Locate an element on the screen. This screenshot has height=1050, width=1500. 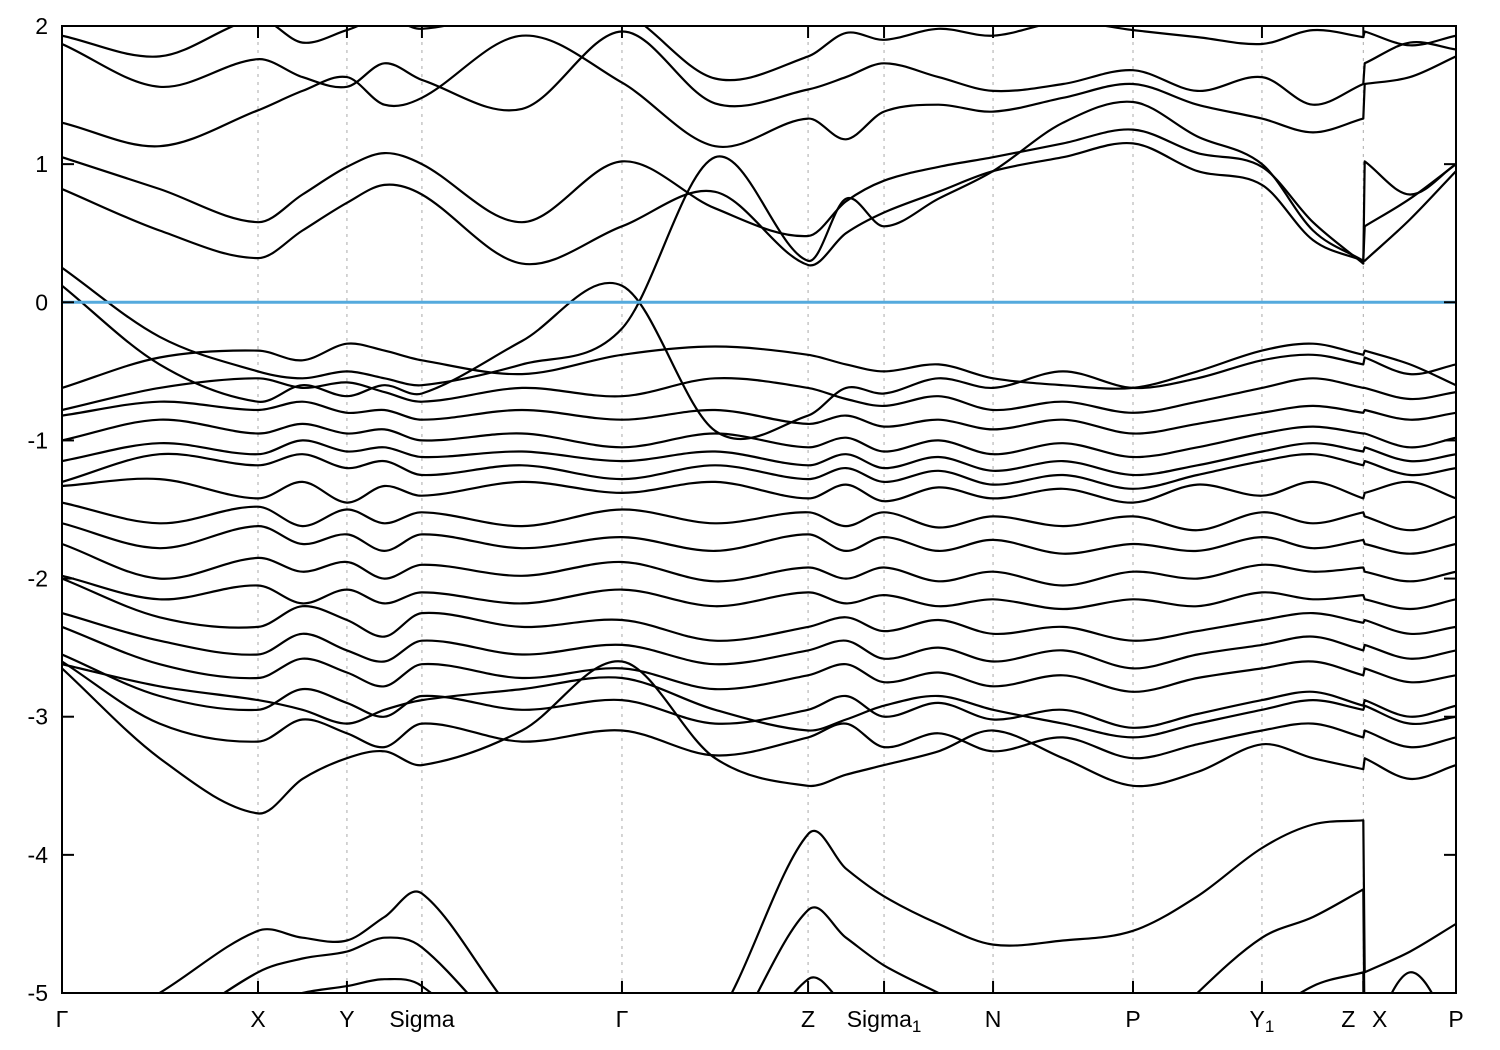
y-axis-label--3: -3 is located at coordinates (38, 717).